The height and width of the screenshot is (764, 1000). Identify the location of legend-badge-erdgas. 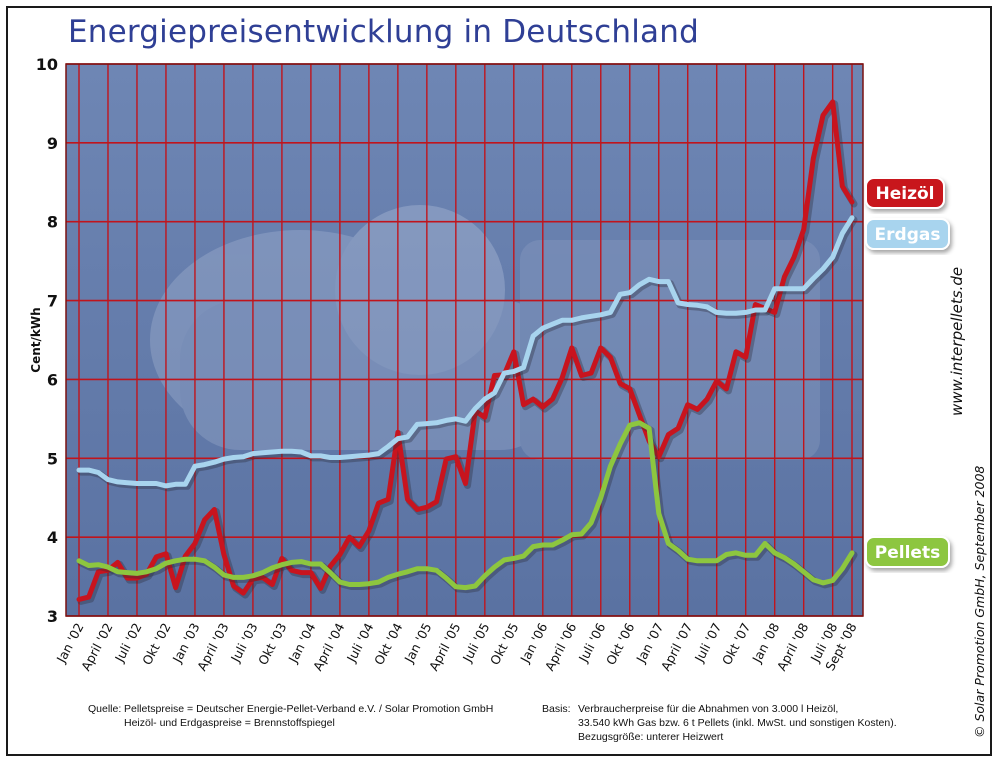
(907, 234).